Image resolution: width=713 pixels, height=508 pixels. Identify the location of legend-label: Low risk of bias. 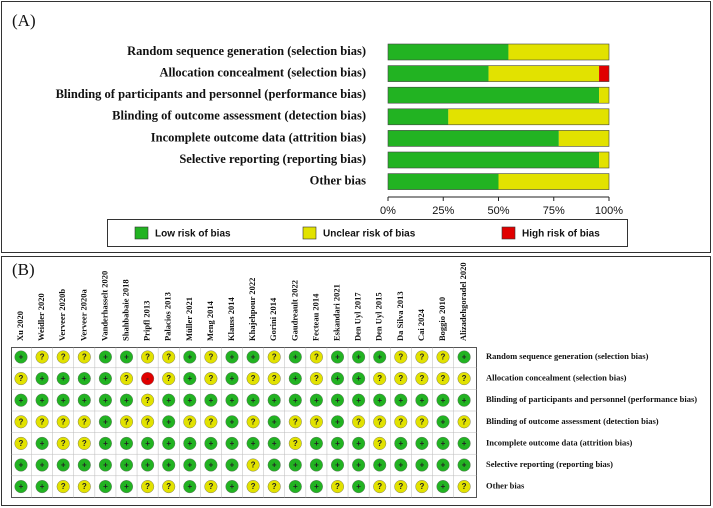
(193, 234).